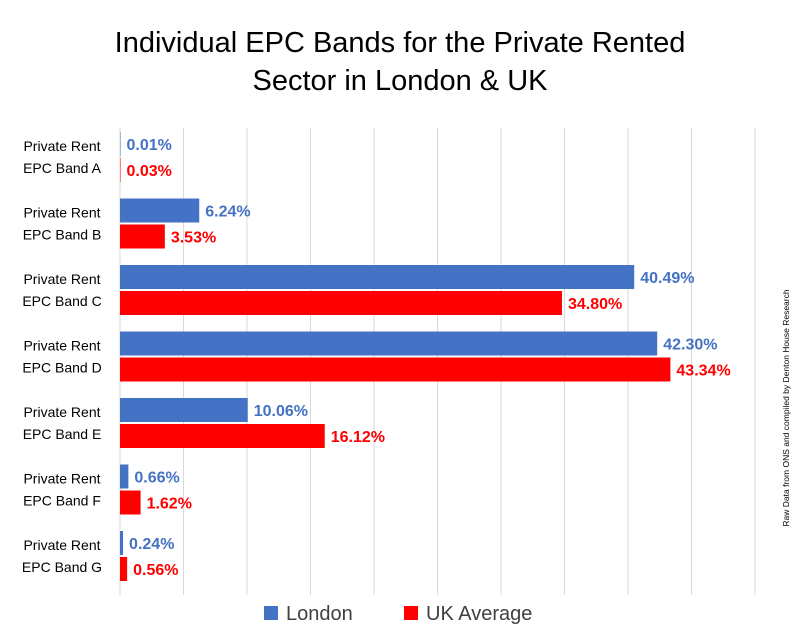 This screenshot has width=801, height=644. Describe the element at coordinates (61, 301) in the screenshot. I see `category-label-line-2: EPC Band C` at that location.